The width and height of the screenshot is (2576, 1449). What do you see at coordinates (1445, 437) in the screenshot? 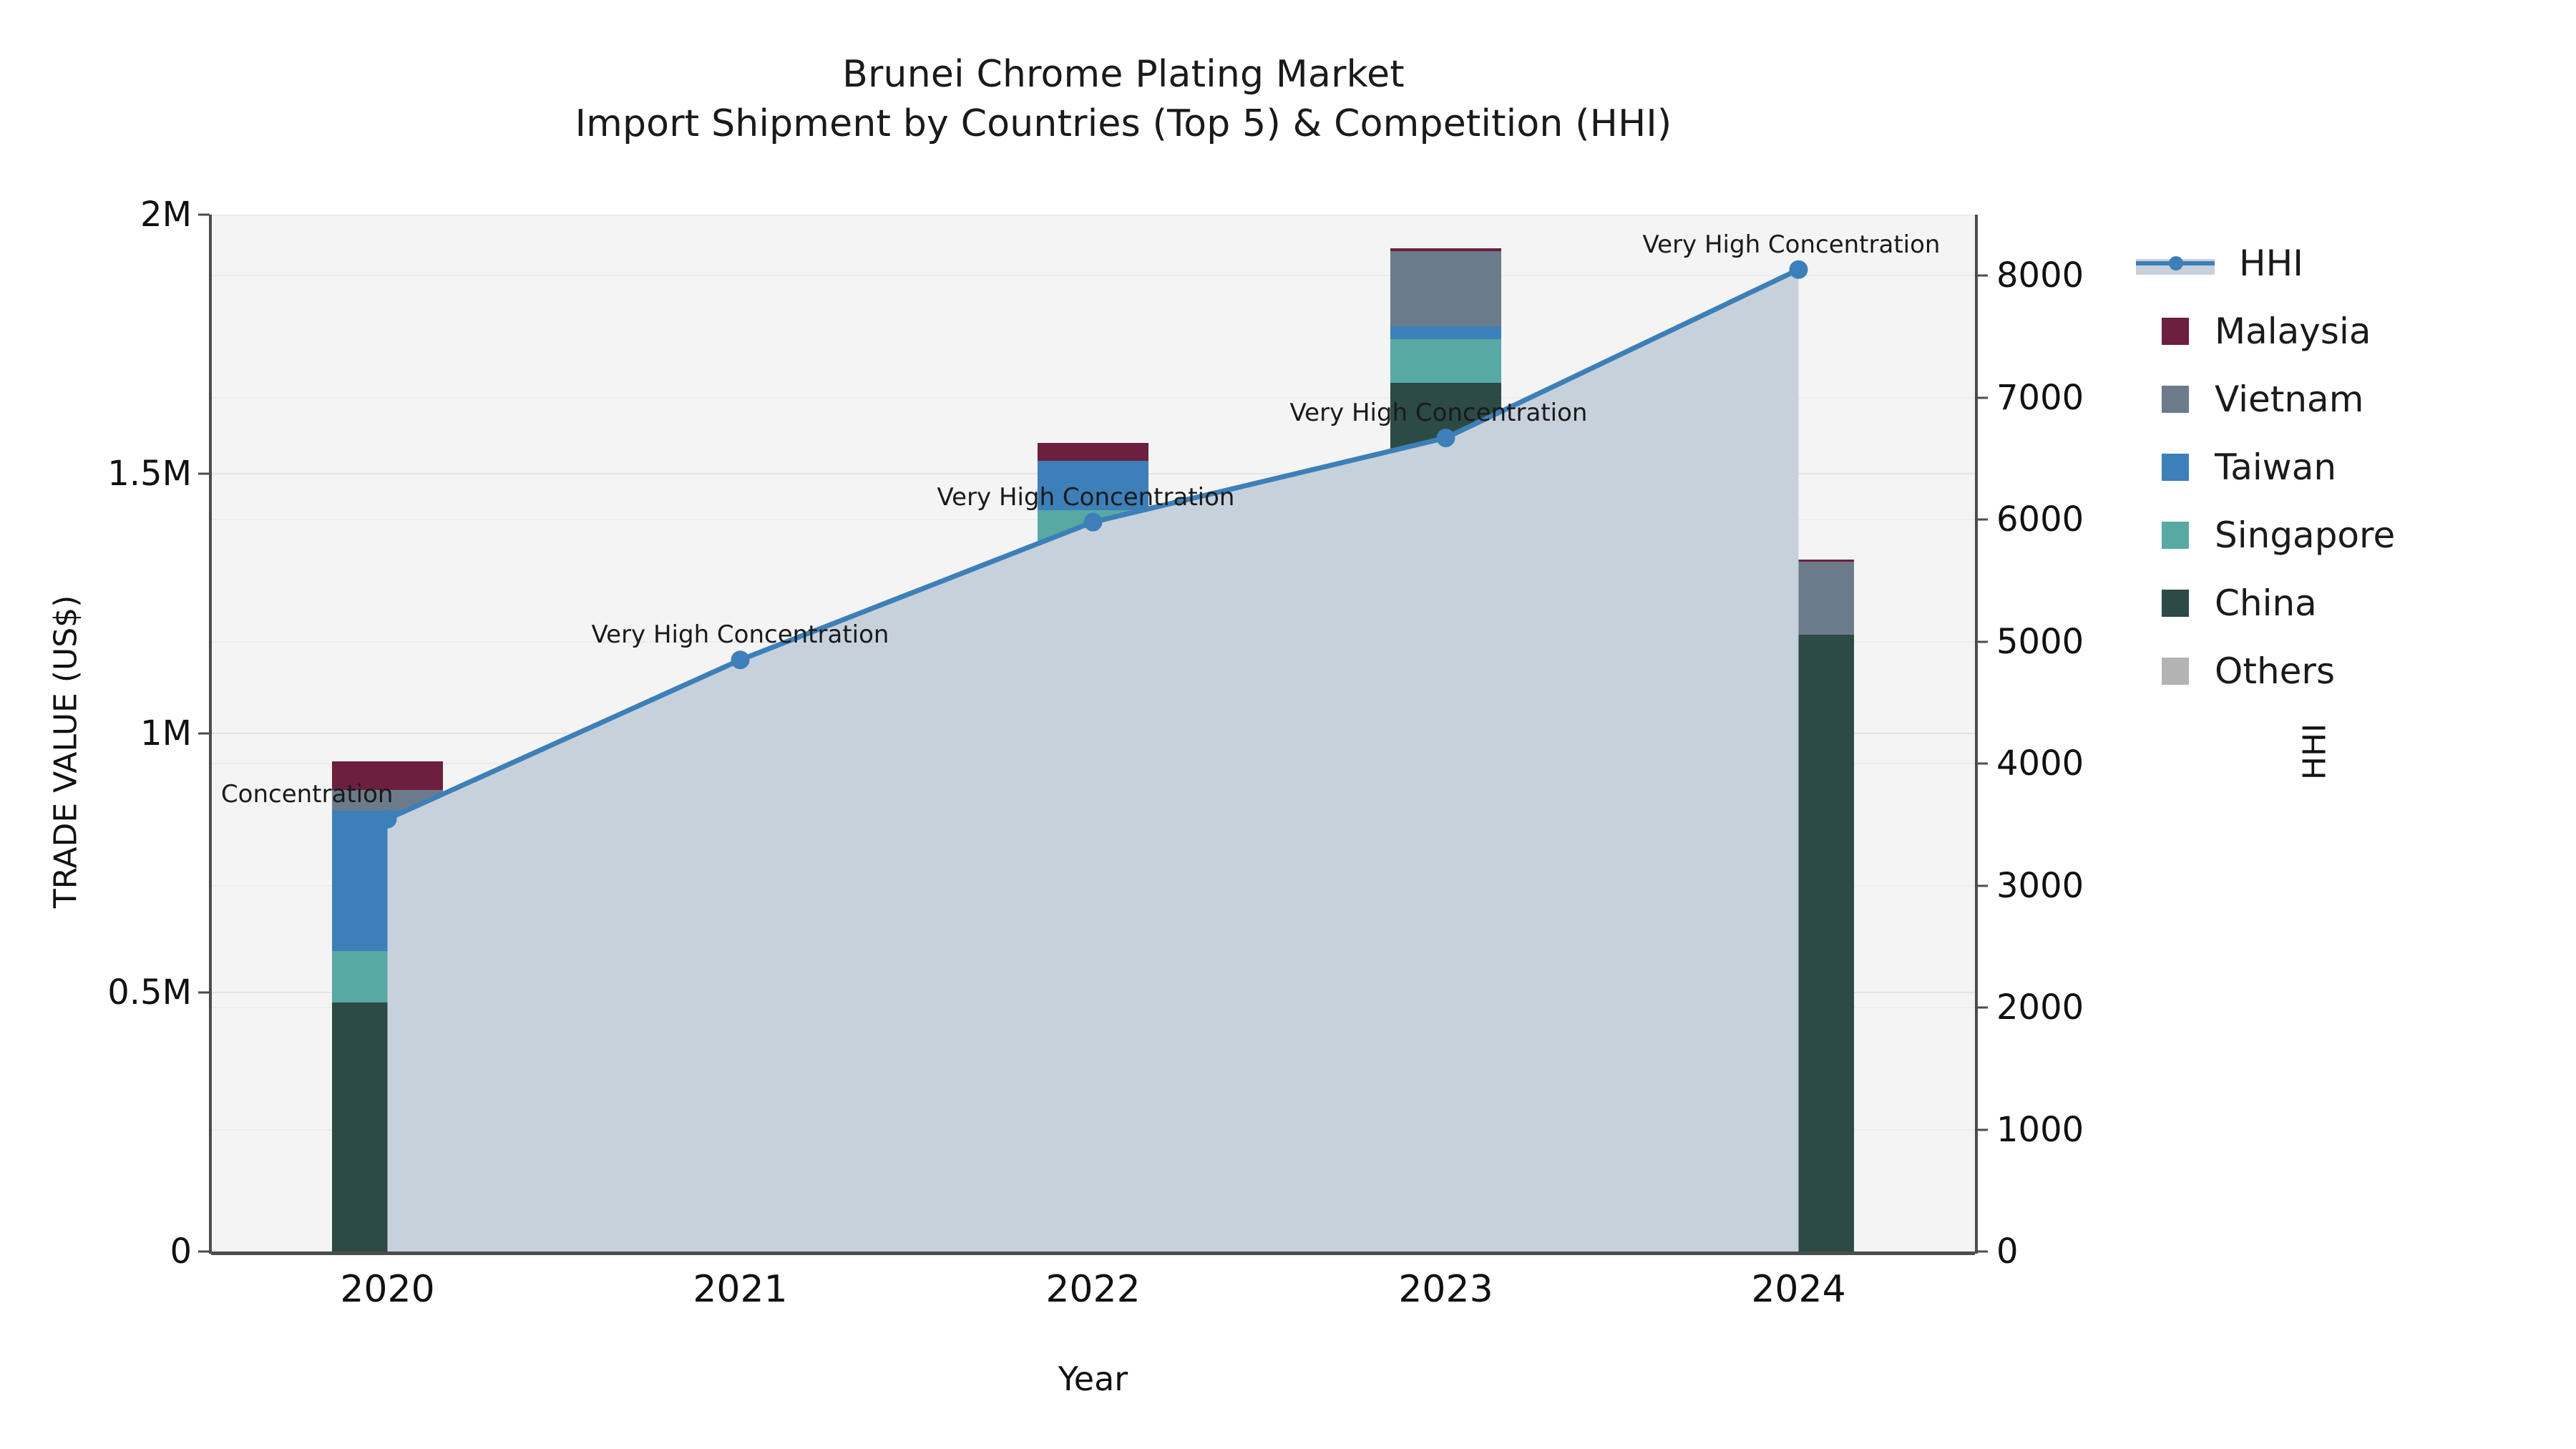
I see `hhi-marker-2023` at bounding box center [1445, 437].